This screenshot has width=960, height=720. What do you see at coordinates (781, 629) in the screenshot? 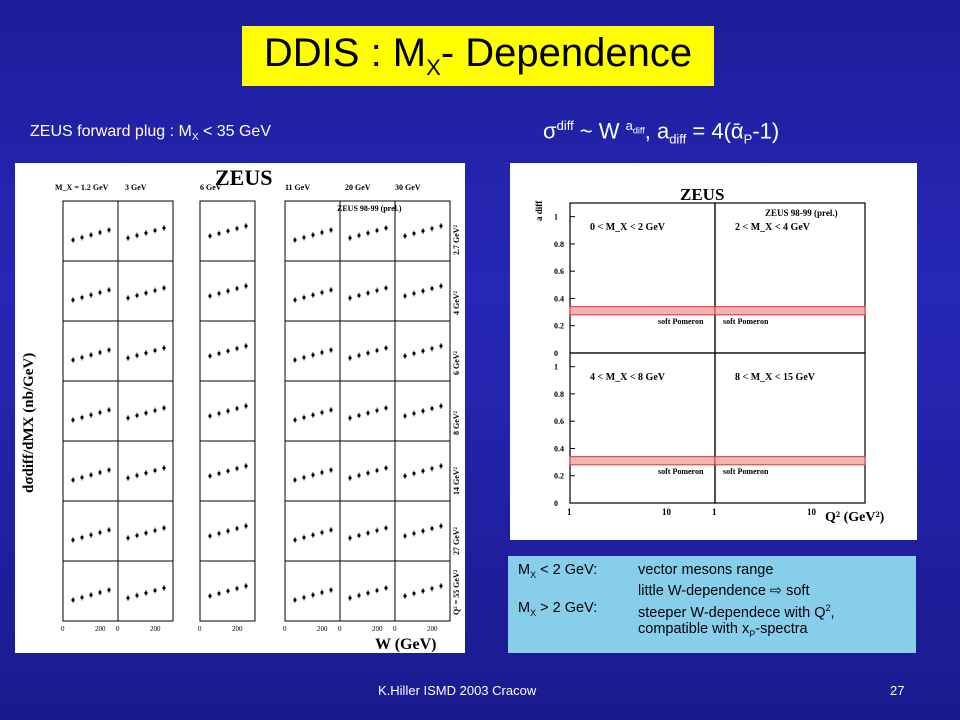
I see `info-r4-vr: -spectra` at bounding box center [781, 629].